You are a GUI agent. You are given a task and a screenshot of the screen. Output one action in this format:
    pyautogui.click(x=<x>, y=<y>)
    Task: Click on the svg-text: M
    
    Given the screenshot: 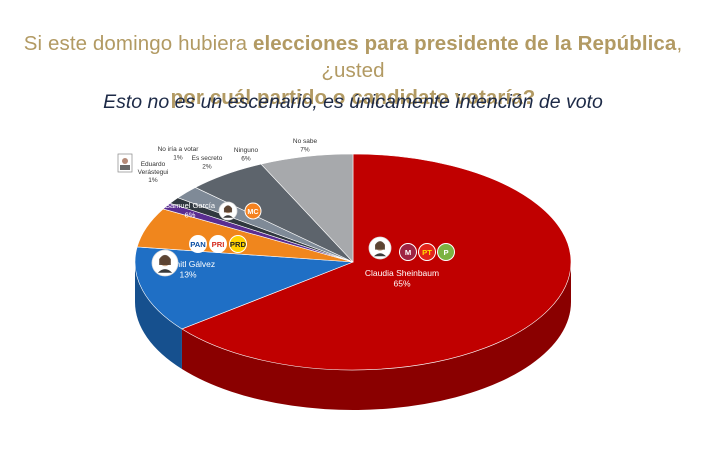 What is the action you would take?
    pyautogui.click(x=408, y=252)
    